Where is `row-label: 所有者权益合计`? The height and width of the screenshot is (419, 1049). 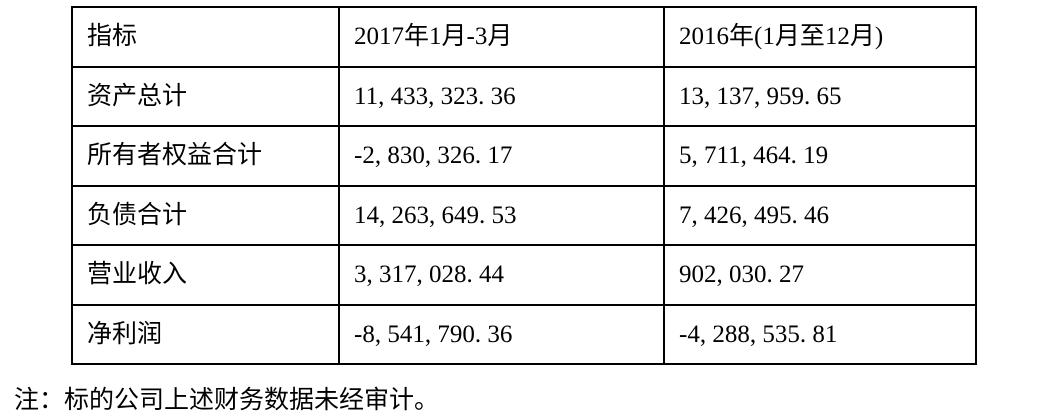
row-label: 所有者权益合计 is located at coordinates (205, 156).